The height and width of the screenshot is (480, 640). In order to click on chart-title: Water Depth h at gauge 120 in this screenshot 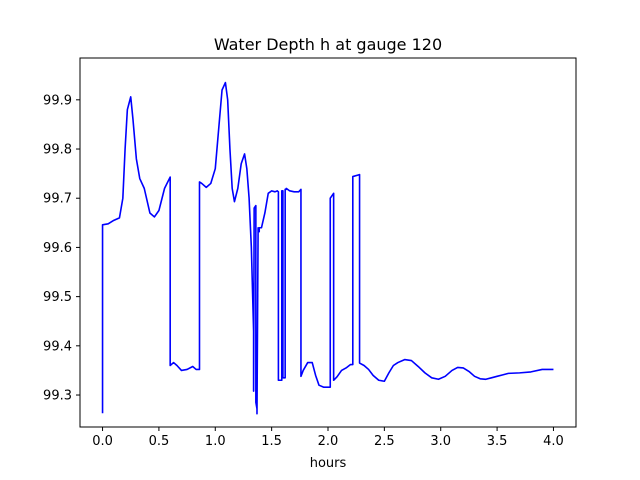, I will do `click(328, 44)`.